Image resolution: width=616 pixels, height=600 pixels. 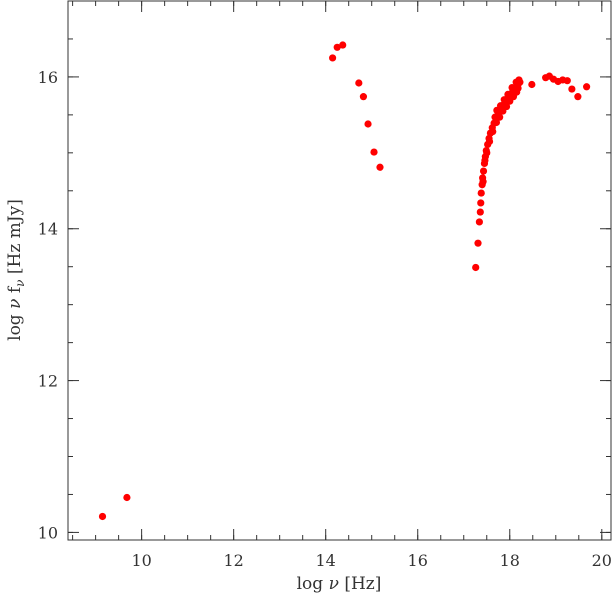 I want to click on y-axis-label: log ν fν [Hz mJy], so click(x=16, y=270).